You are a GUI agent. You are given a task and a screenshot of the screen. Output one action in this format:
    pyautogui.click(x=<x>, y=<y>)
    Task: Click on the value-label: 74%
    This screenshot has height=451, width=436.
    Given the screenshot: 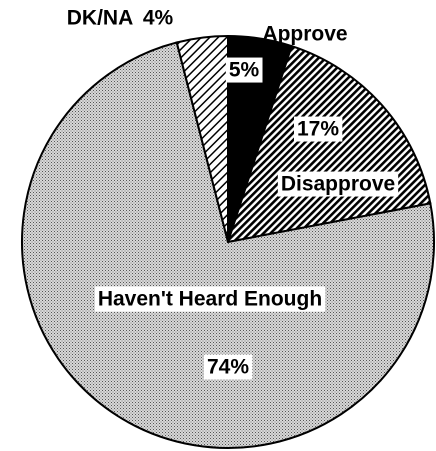 What is the action you would take?
    pyautogui.click(x=228, y=367)
    